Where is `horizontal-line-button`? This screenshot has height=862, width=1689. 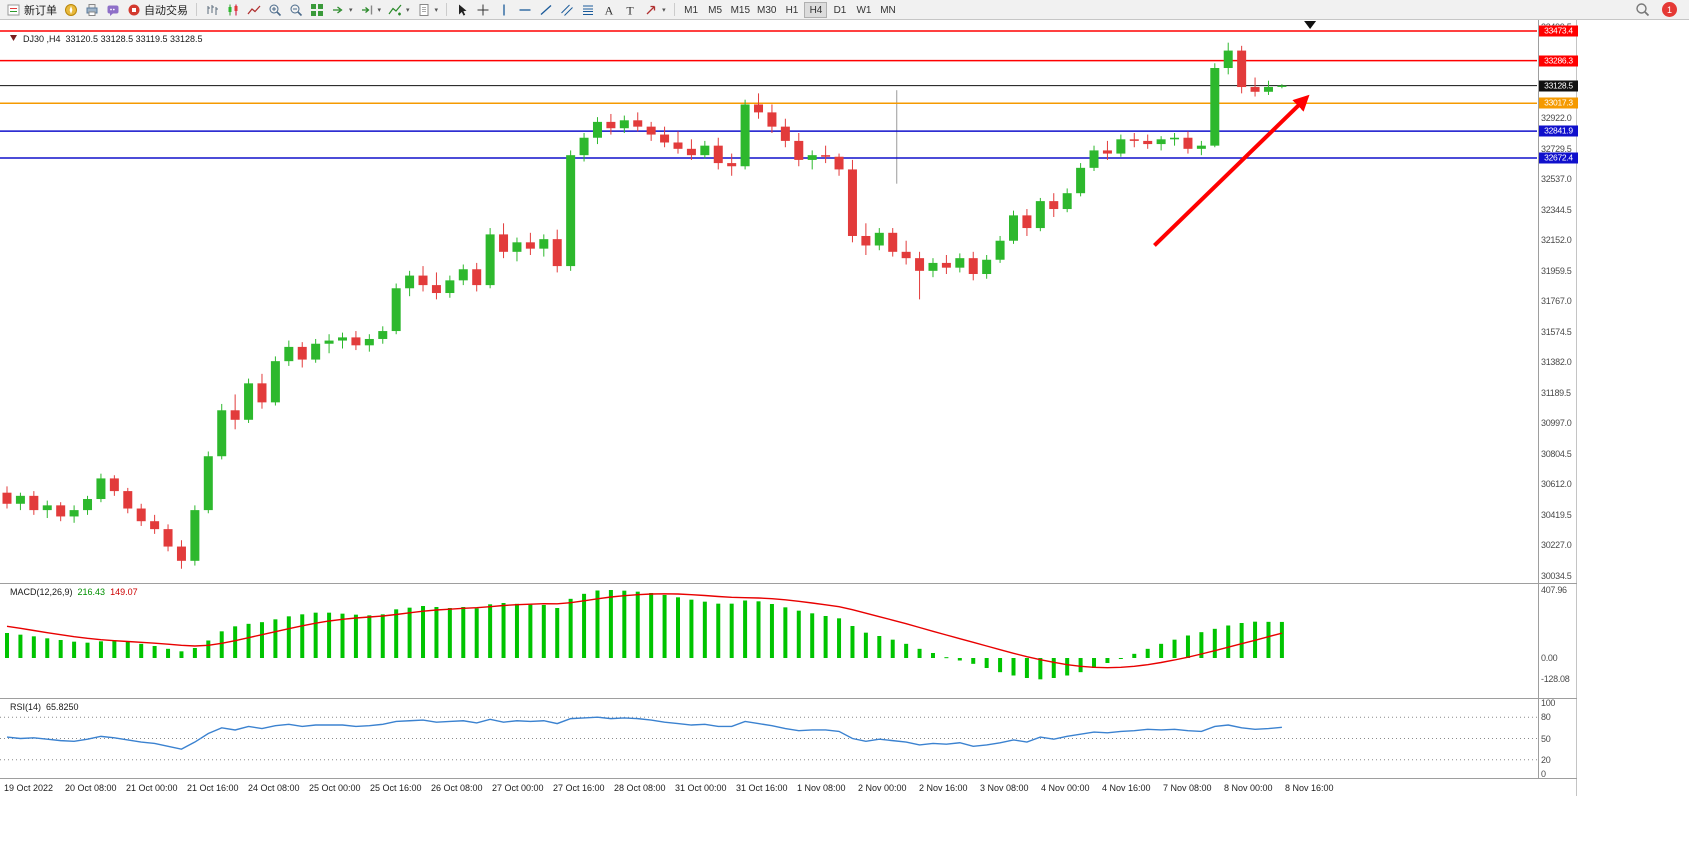
horizontal-line-button is located at coordinates (525, 10).